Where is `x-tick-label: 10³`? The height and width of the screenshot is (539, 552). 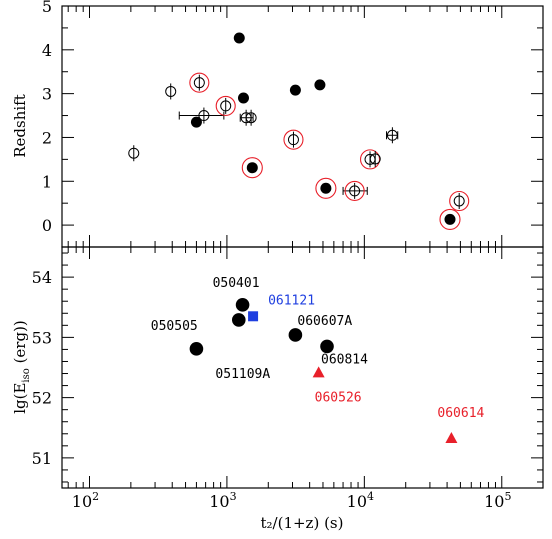 x-tick-label: 10³ is located at coordinates (222, 500).